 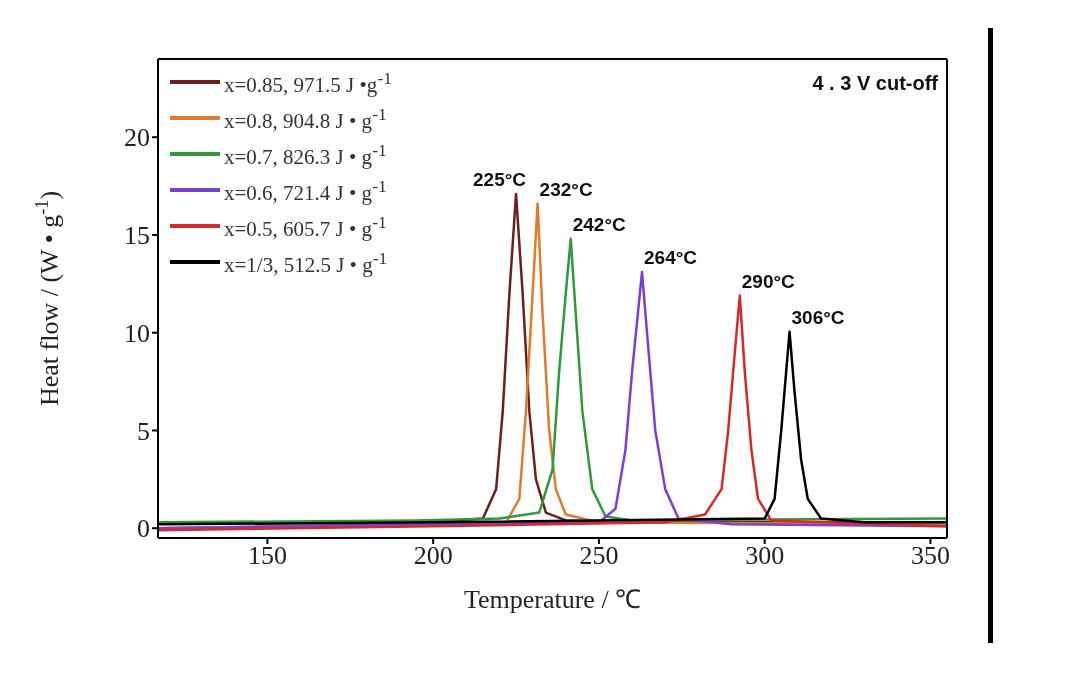 What do you see at coordinates (267, 556) in the screenshot?
I see `x-tick-label: 150` at bounding box center [267, 556].